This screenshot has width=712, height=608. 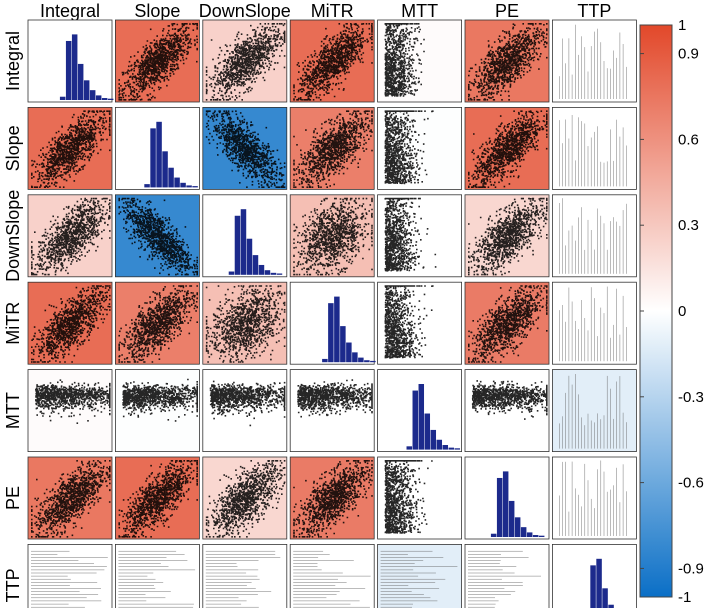 I want to click on cell-downslope-pe, so click(x=507, y=236).